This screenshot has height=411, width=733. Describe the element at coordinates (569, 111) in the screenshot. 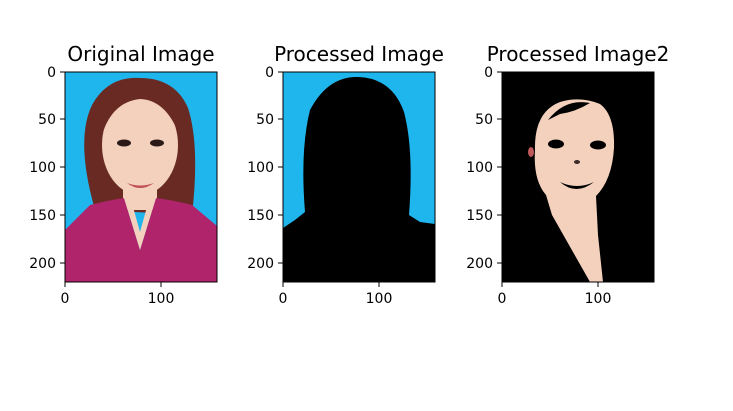

I see `fringe-dark` at that location.